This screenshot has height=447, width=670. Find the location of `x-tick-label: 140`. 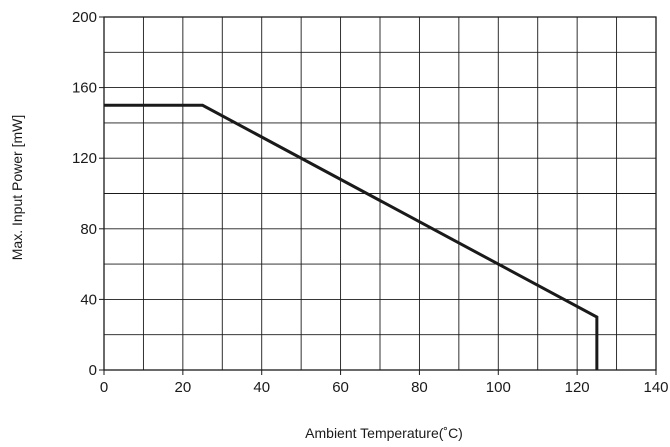

x-tick-label: 140 is located at coordinates (655, 387).